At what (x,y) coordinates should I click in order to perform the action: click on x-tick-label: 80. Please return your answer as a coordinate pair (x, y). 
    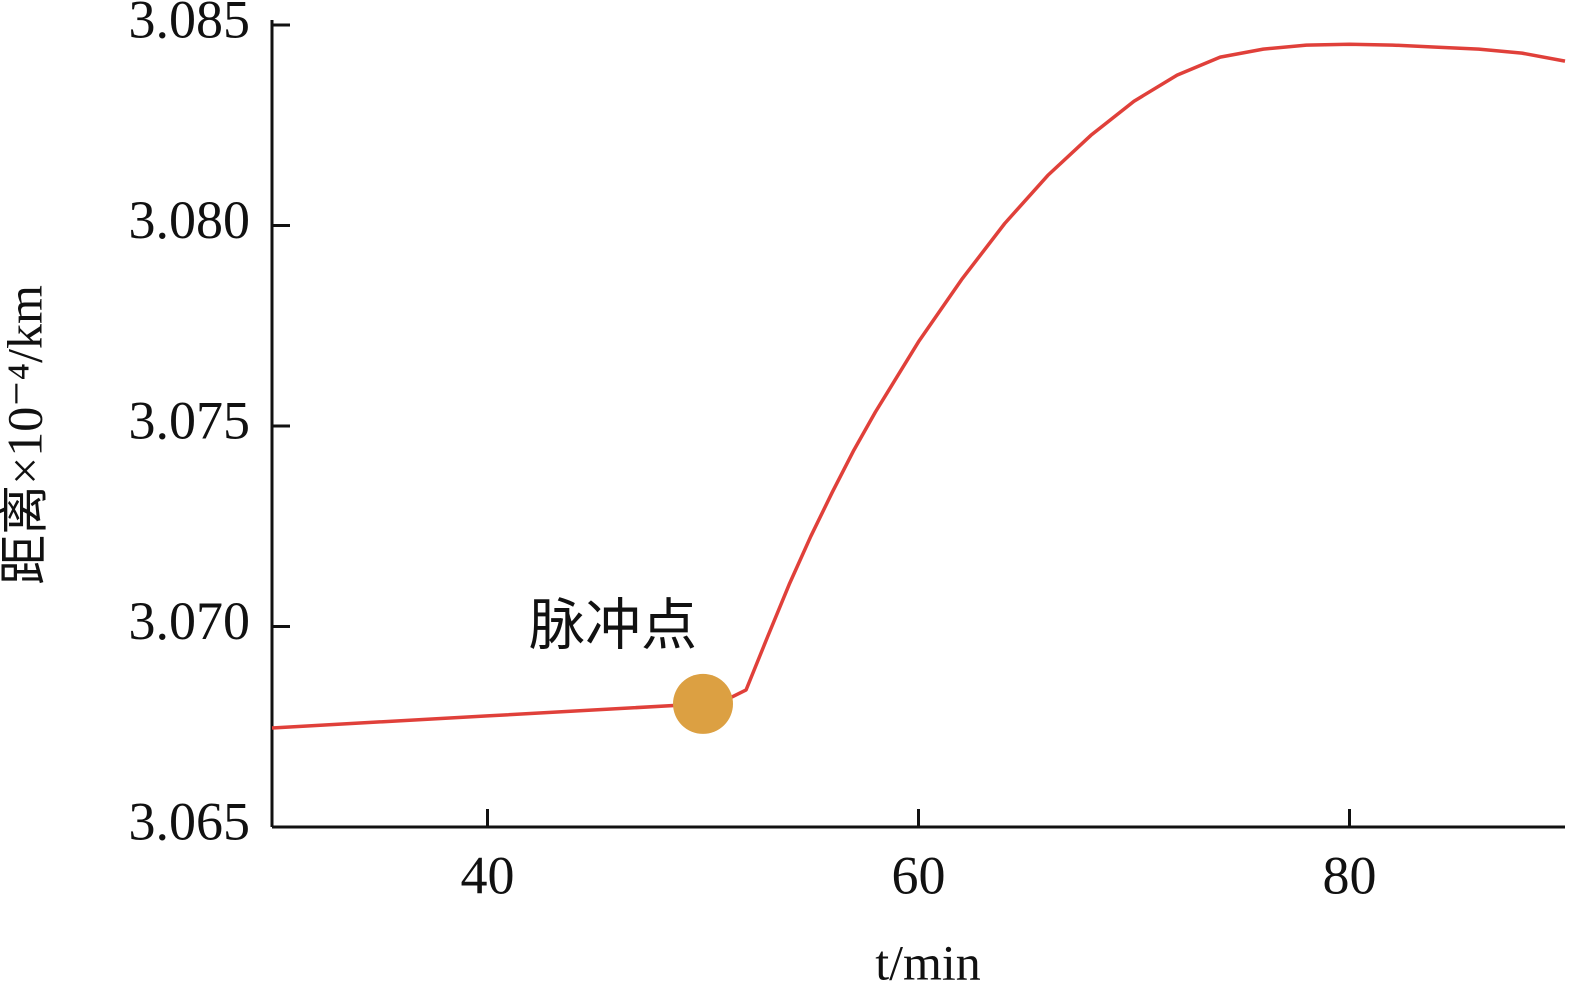
    Looking at the image, I should click on (1350, 875).